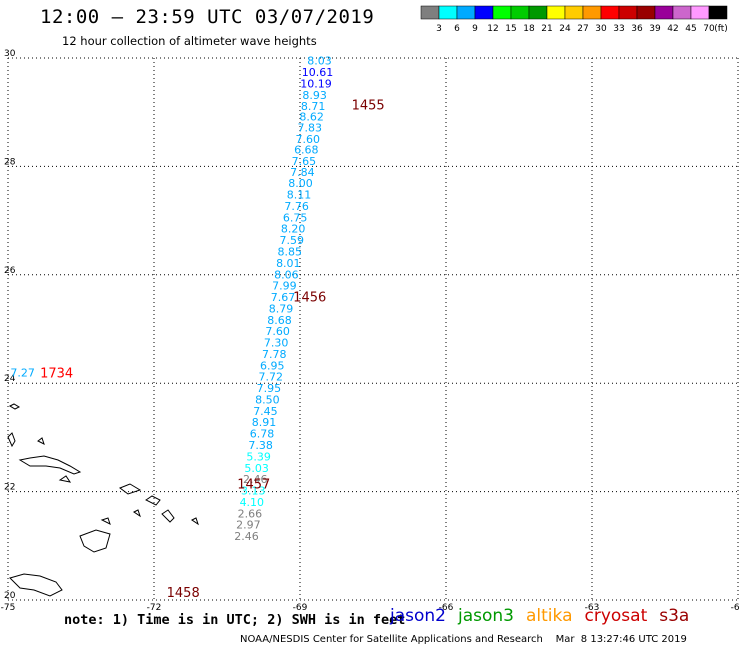 The height and width of the screenshot is (650, 740). What do you see at coordinates (265, 411) in the screenshot?
I see `wave-height-value: 7.45` at bounding box center [265, 411].